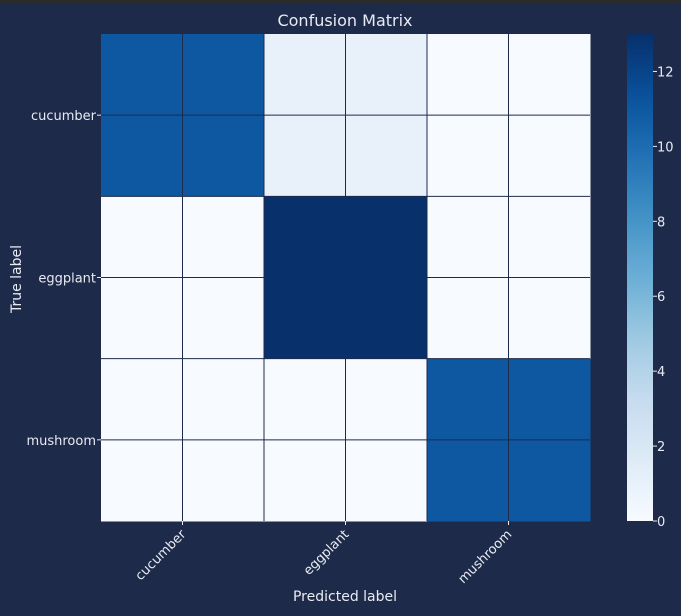  I want to click on colorbar-tick-label-8: 8, so click(661, 222).